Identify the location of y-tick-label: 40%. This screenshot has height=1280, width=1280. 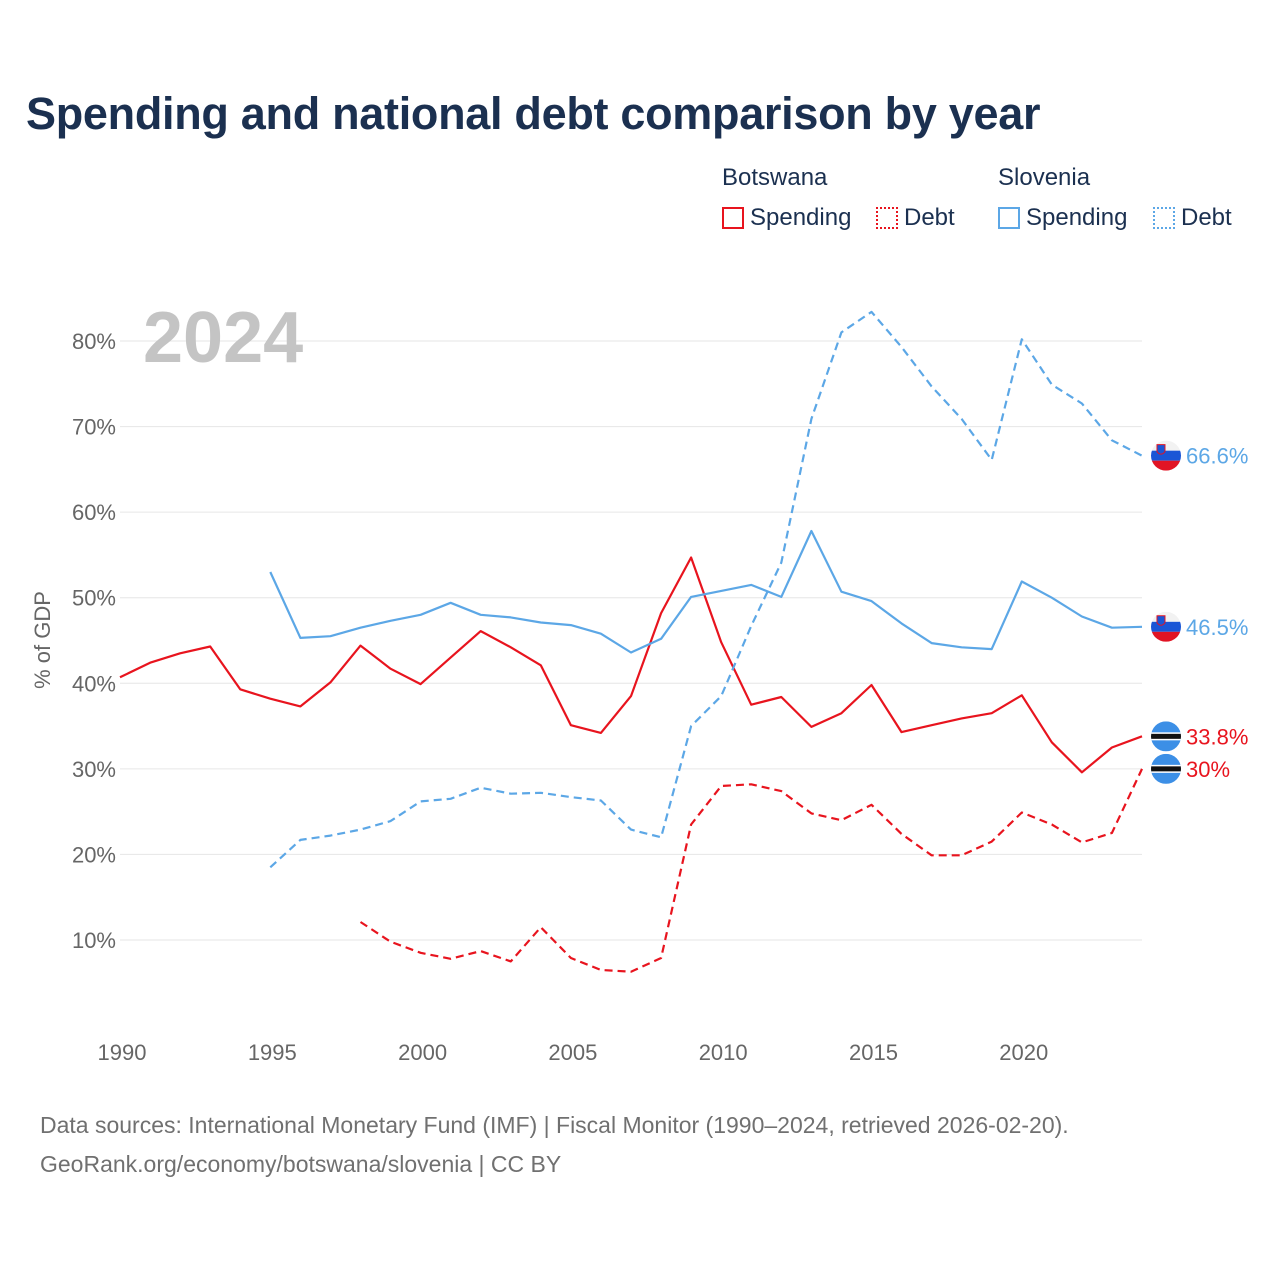
(94, 683).